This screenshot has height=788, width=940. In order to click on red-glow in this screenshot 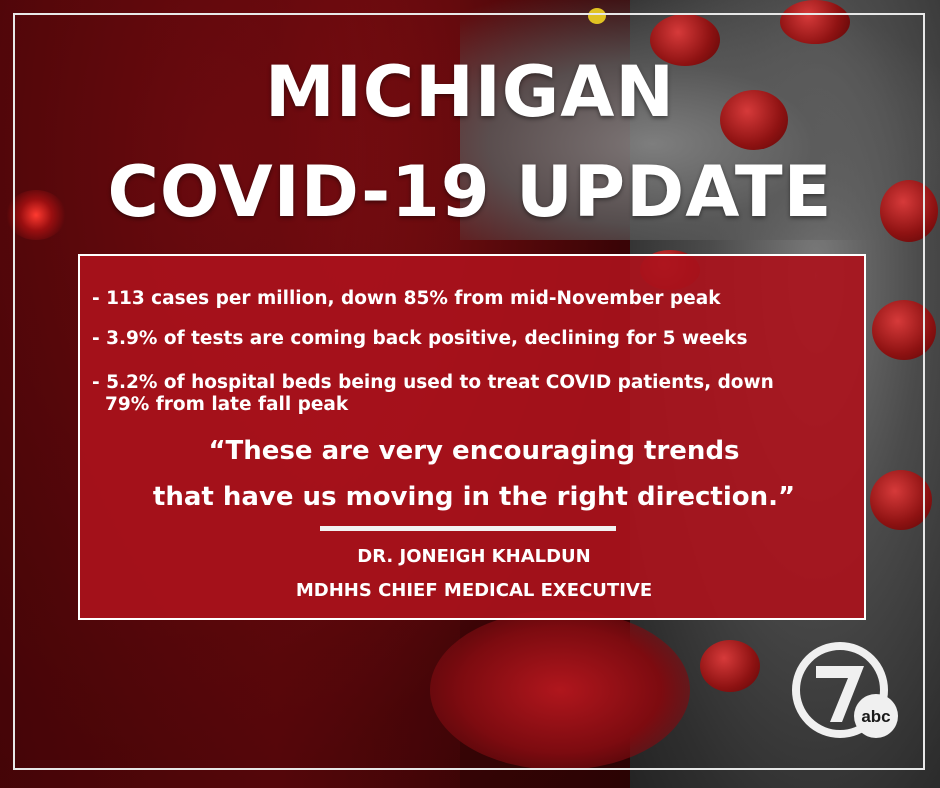, I will do `click(36, 215)`.